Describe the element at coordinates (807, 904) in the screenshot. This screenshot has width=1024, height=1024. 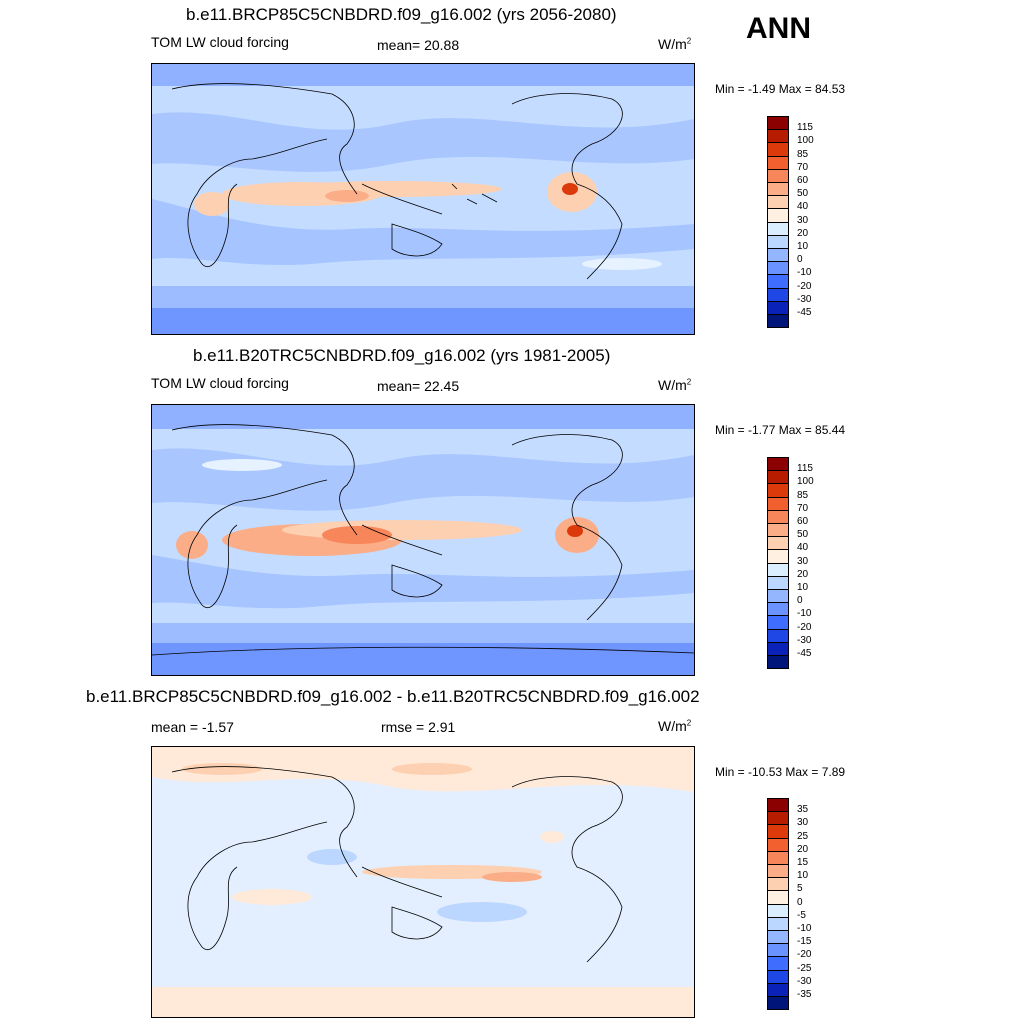
I see `panel-3-colorbar: 35 30 25 20 15 10 5 0 -5 -10 -15 -20 -25 -30 -35` at that location.